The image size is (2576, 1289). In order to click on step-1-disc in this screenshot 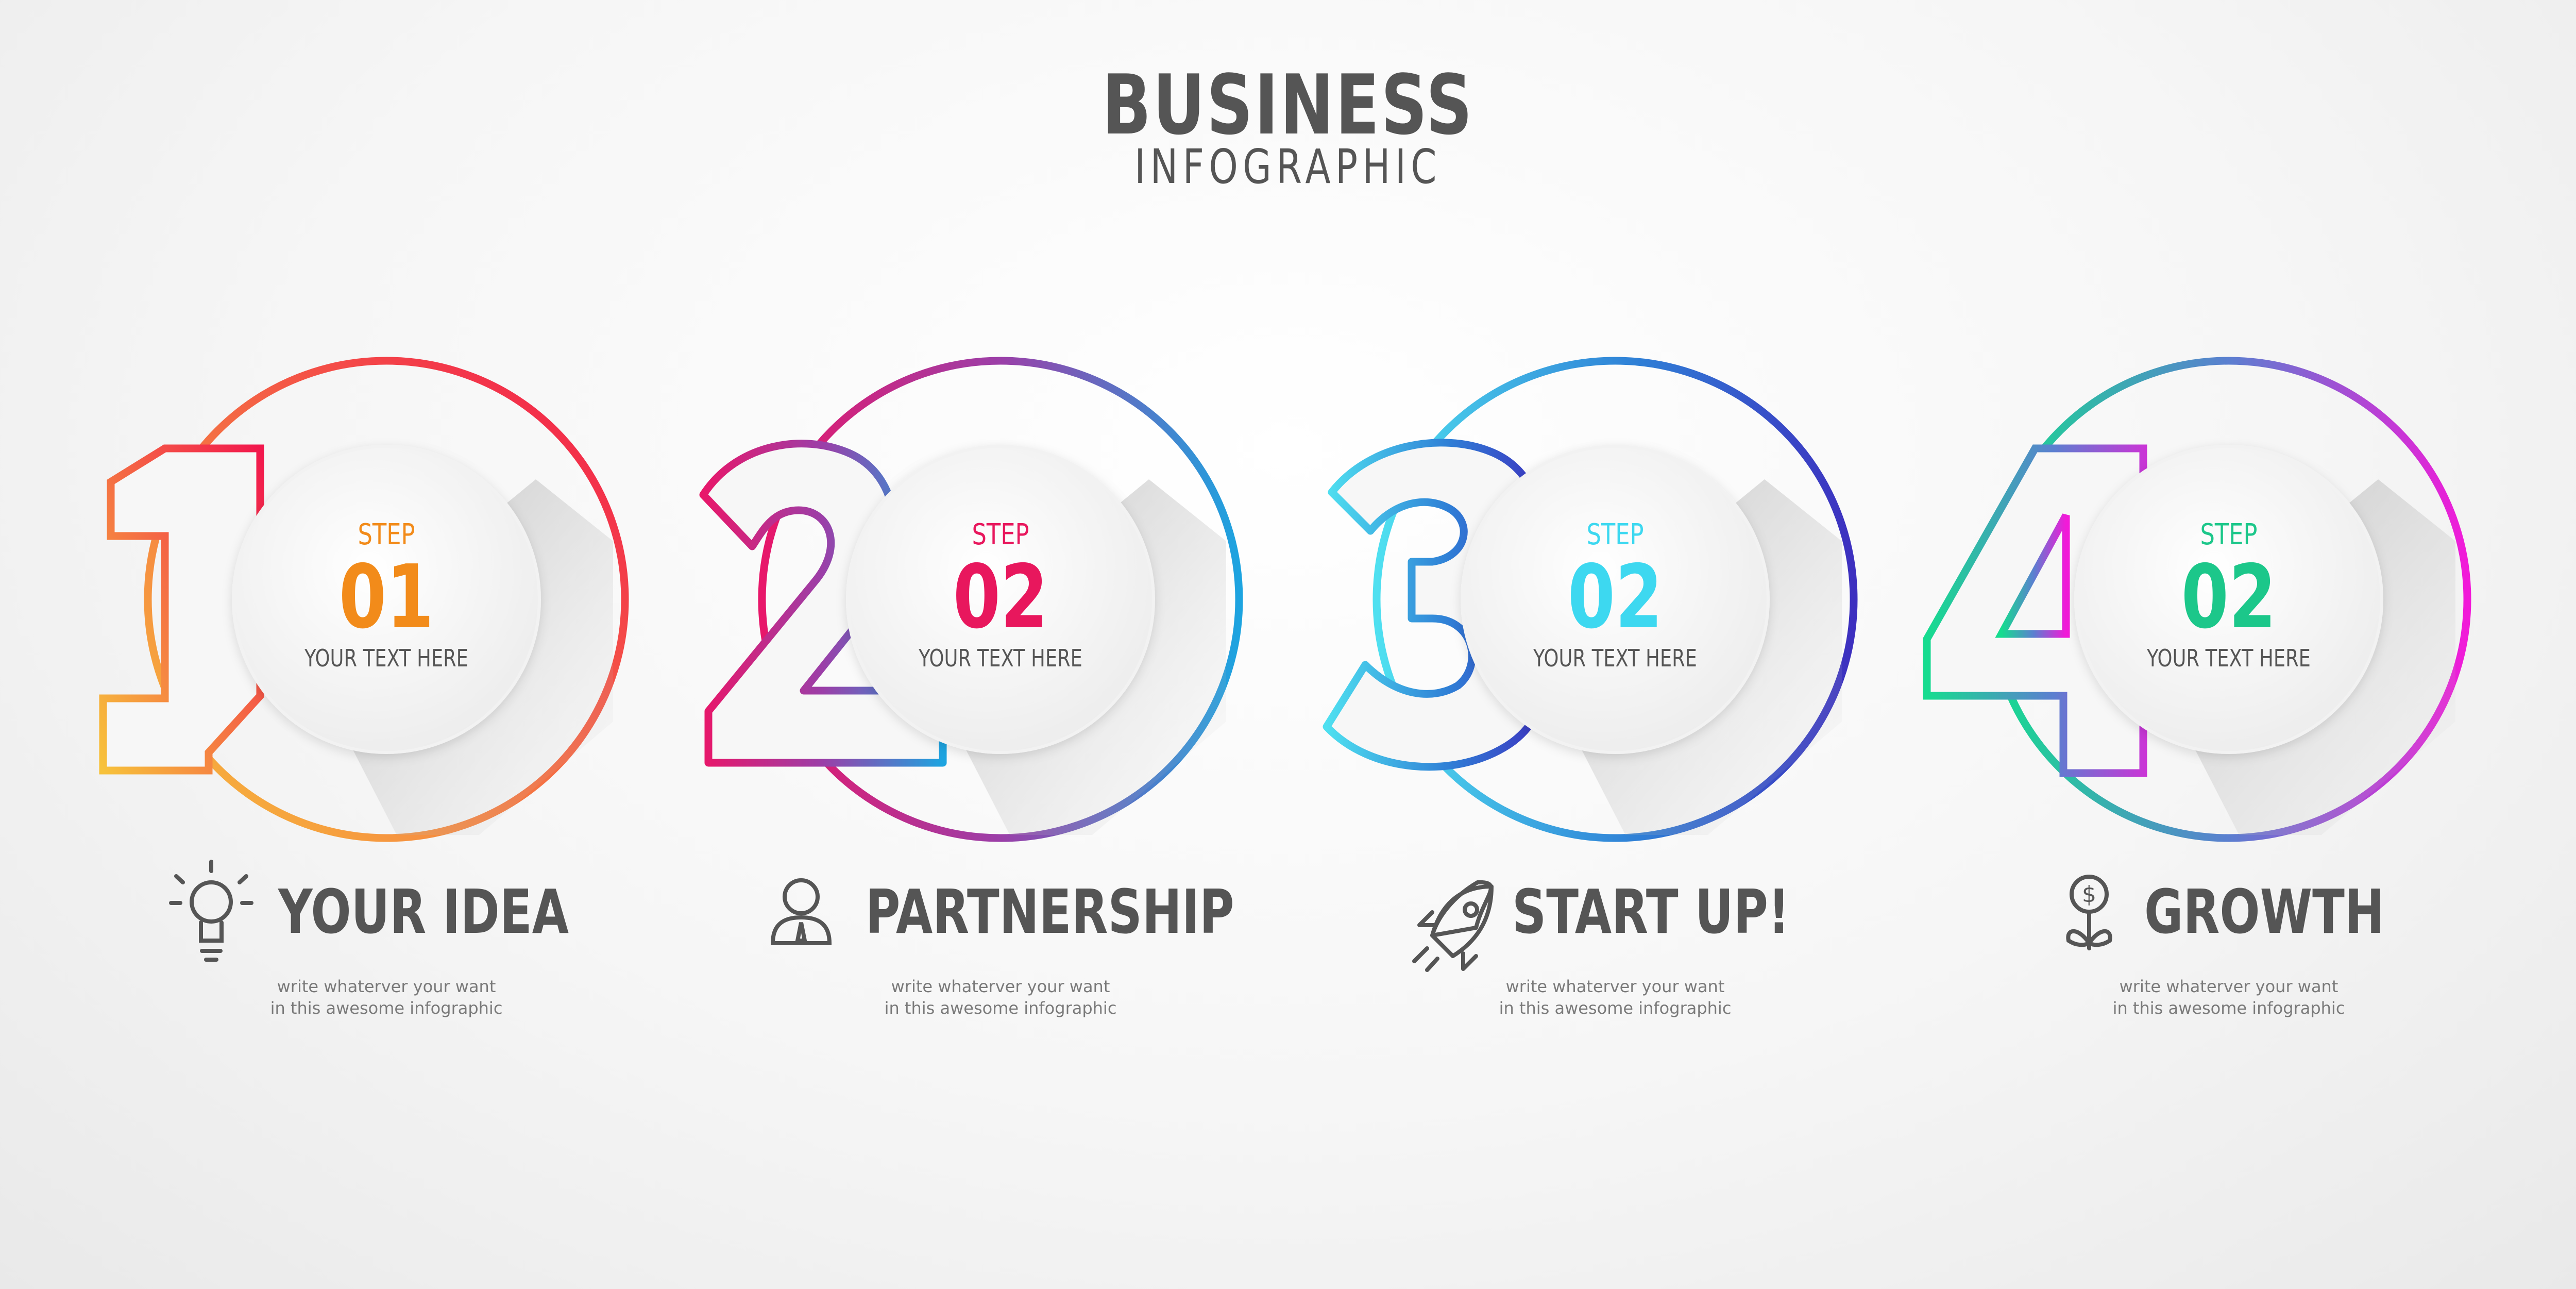, I will do `click(386, 599)`.